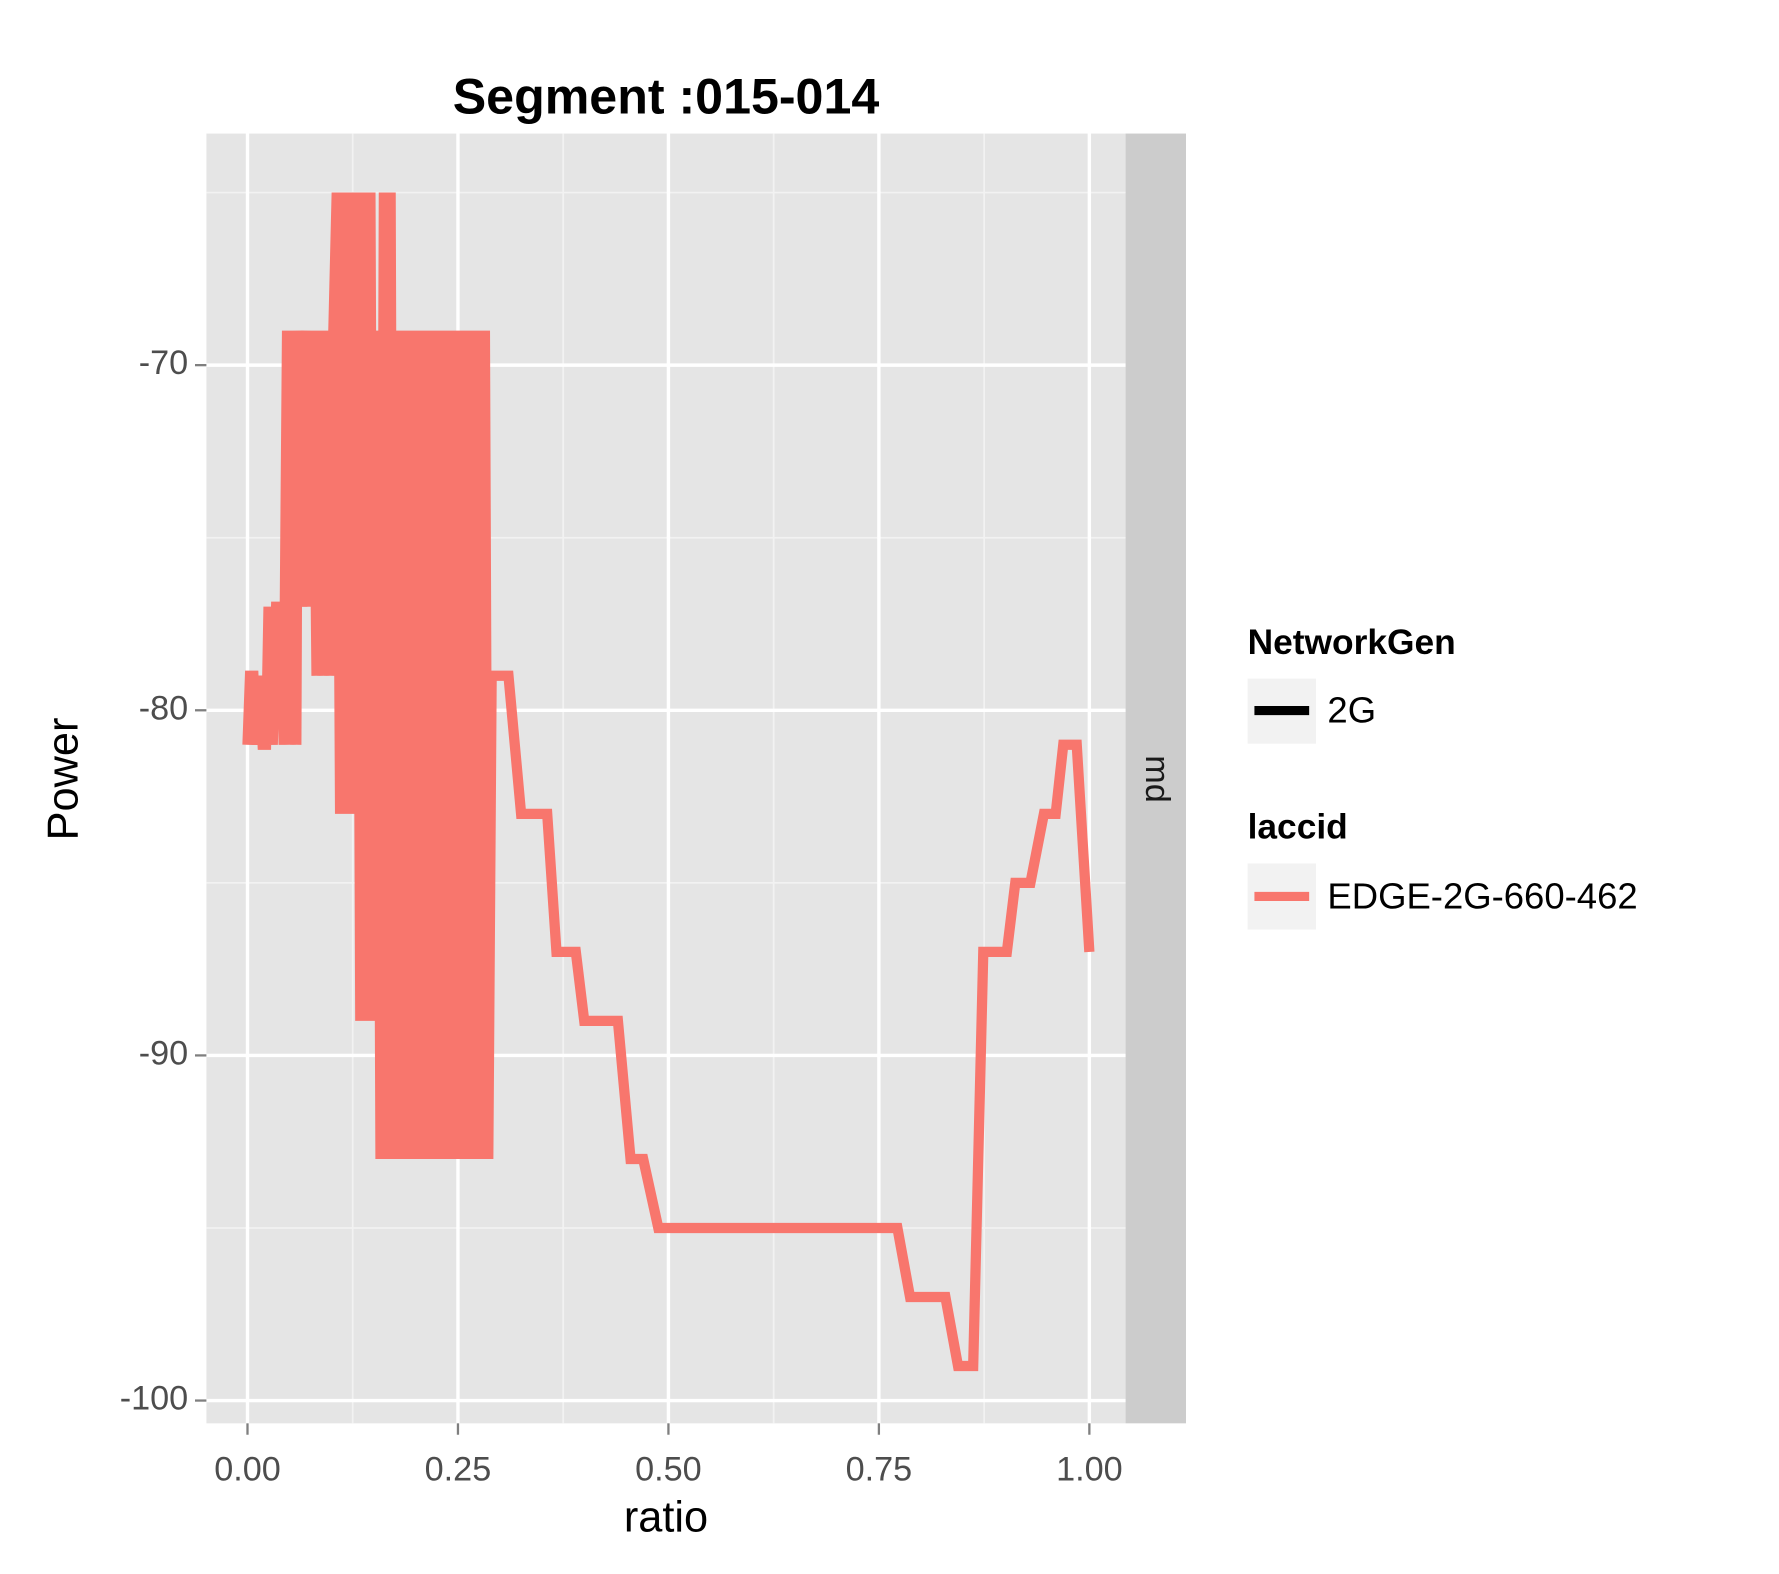 The height and width of the screenshot is (1574, 1779). Describe the element at coordinates (163, 1053) in the screenshot. I see `y-tick-label: -90` at that location.